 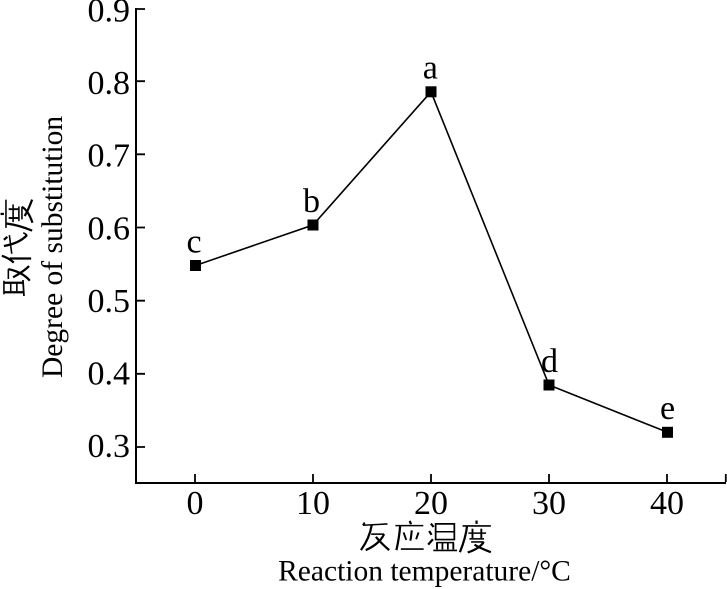 What do you see at coordinates (549, 361) in the screenshot?
I see `svg-text: d` at bounding box center [549, 361].